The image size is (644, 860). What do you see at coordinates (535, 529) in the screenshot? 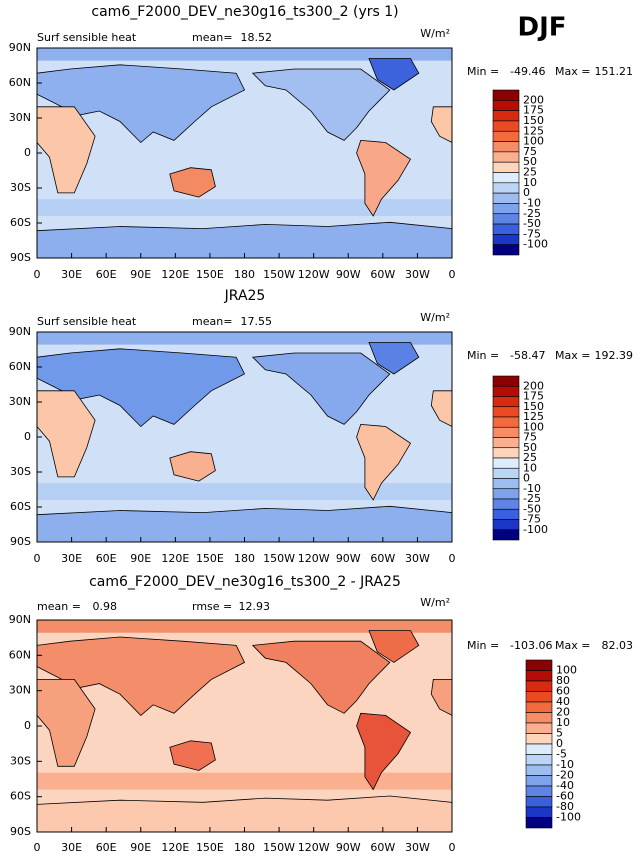
I see `colorbar-label: -100` at bounding box center [535, 529].